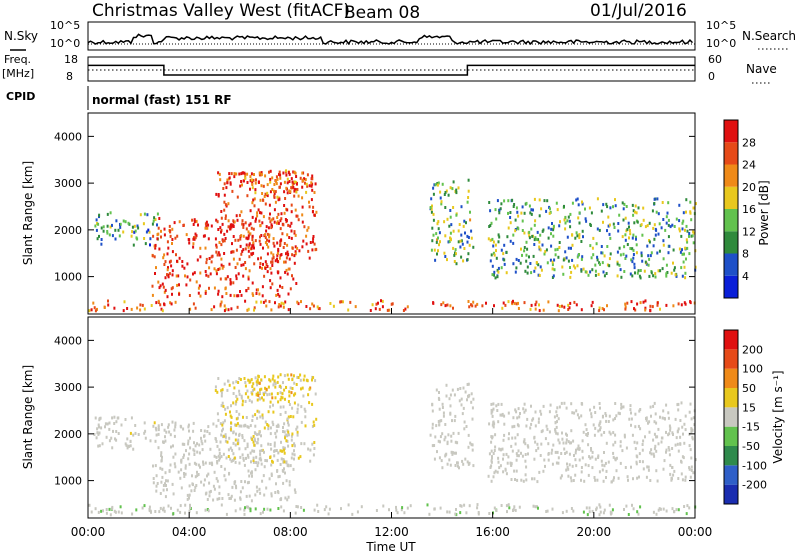  What do you see at coordinates (749, 142) in the screenshot?
I see `colorbar-tick-label: 28` at bounding box center [749, 142].